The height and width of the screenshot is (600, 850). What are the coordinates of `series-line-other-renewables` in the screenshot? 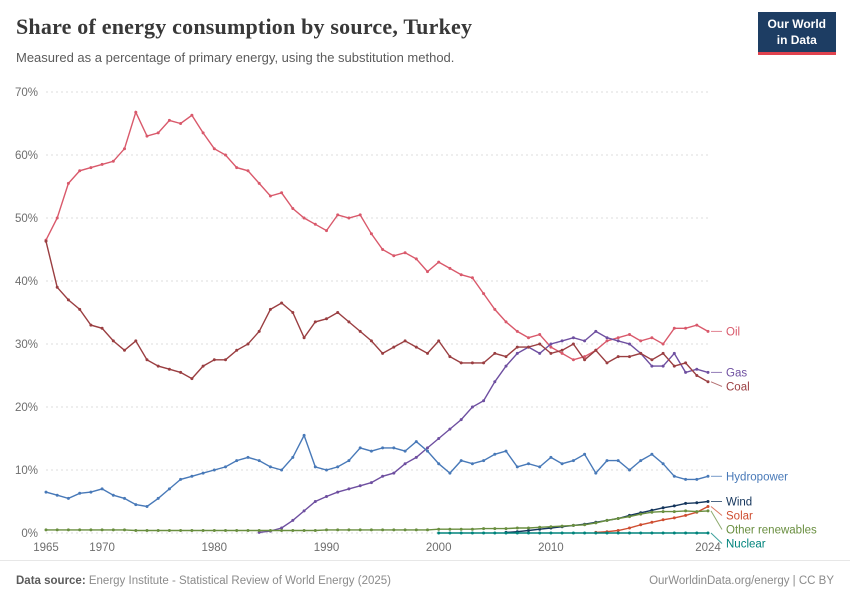 It's located at (377, 521).